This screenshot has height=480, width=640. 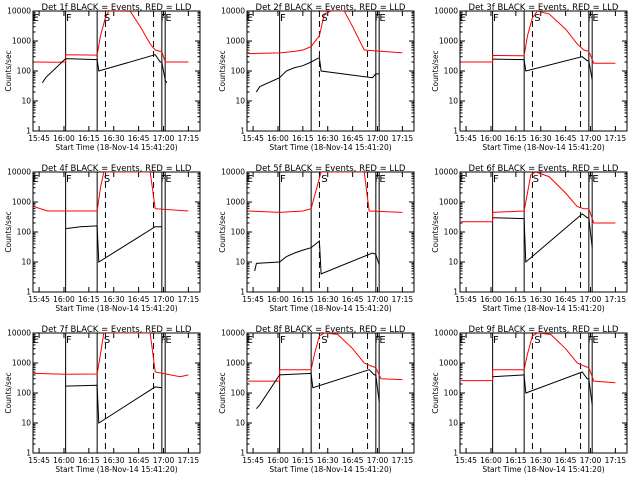 I want to click on chart-title: Det 6f BLACK = Events, RED = LLD, so click(x=544, y=169).